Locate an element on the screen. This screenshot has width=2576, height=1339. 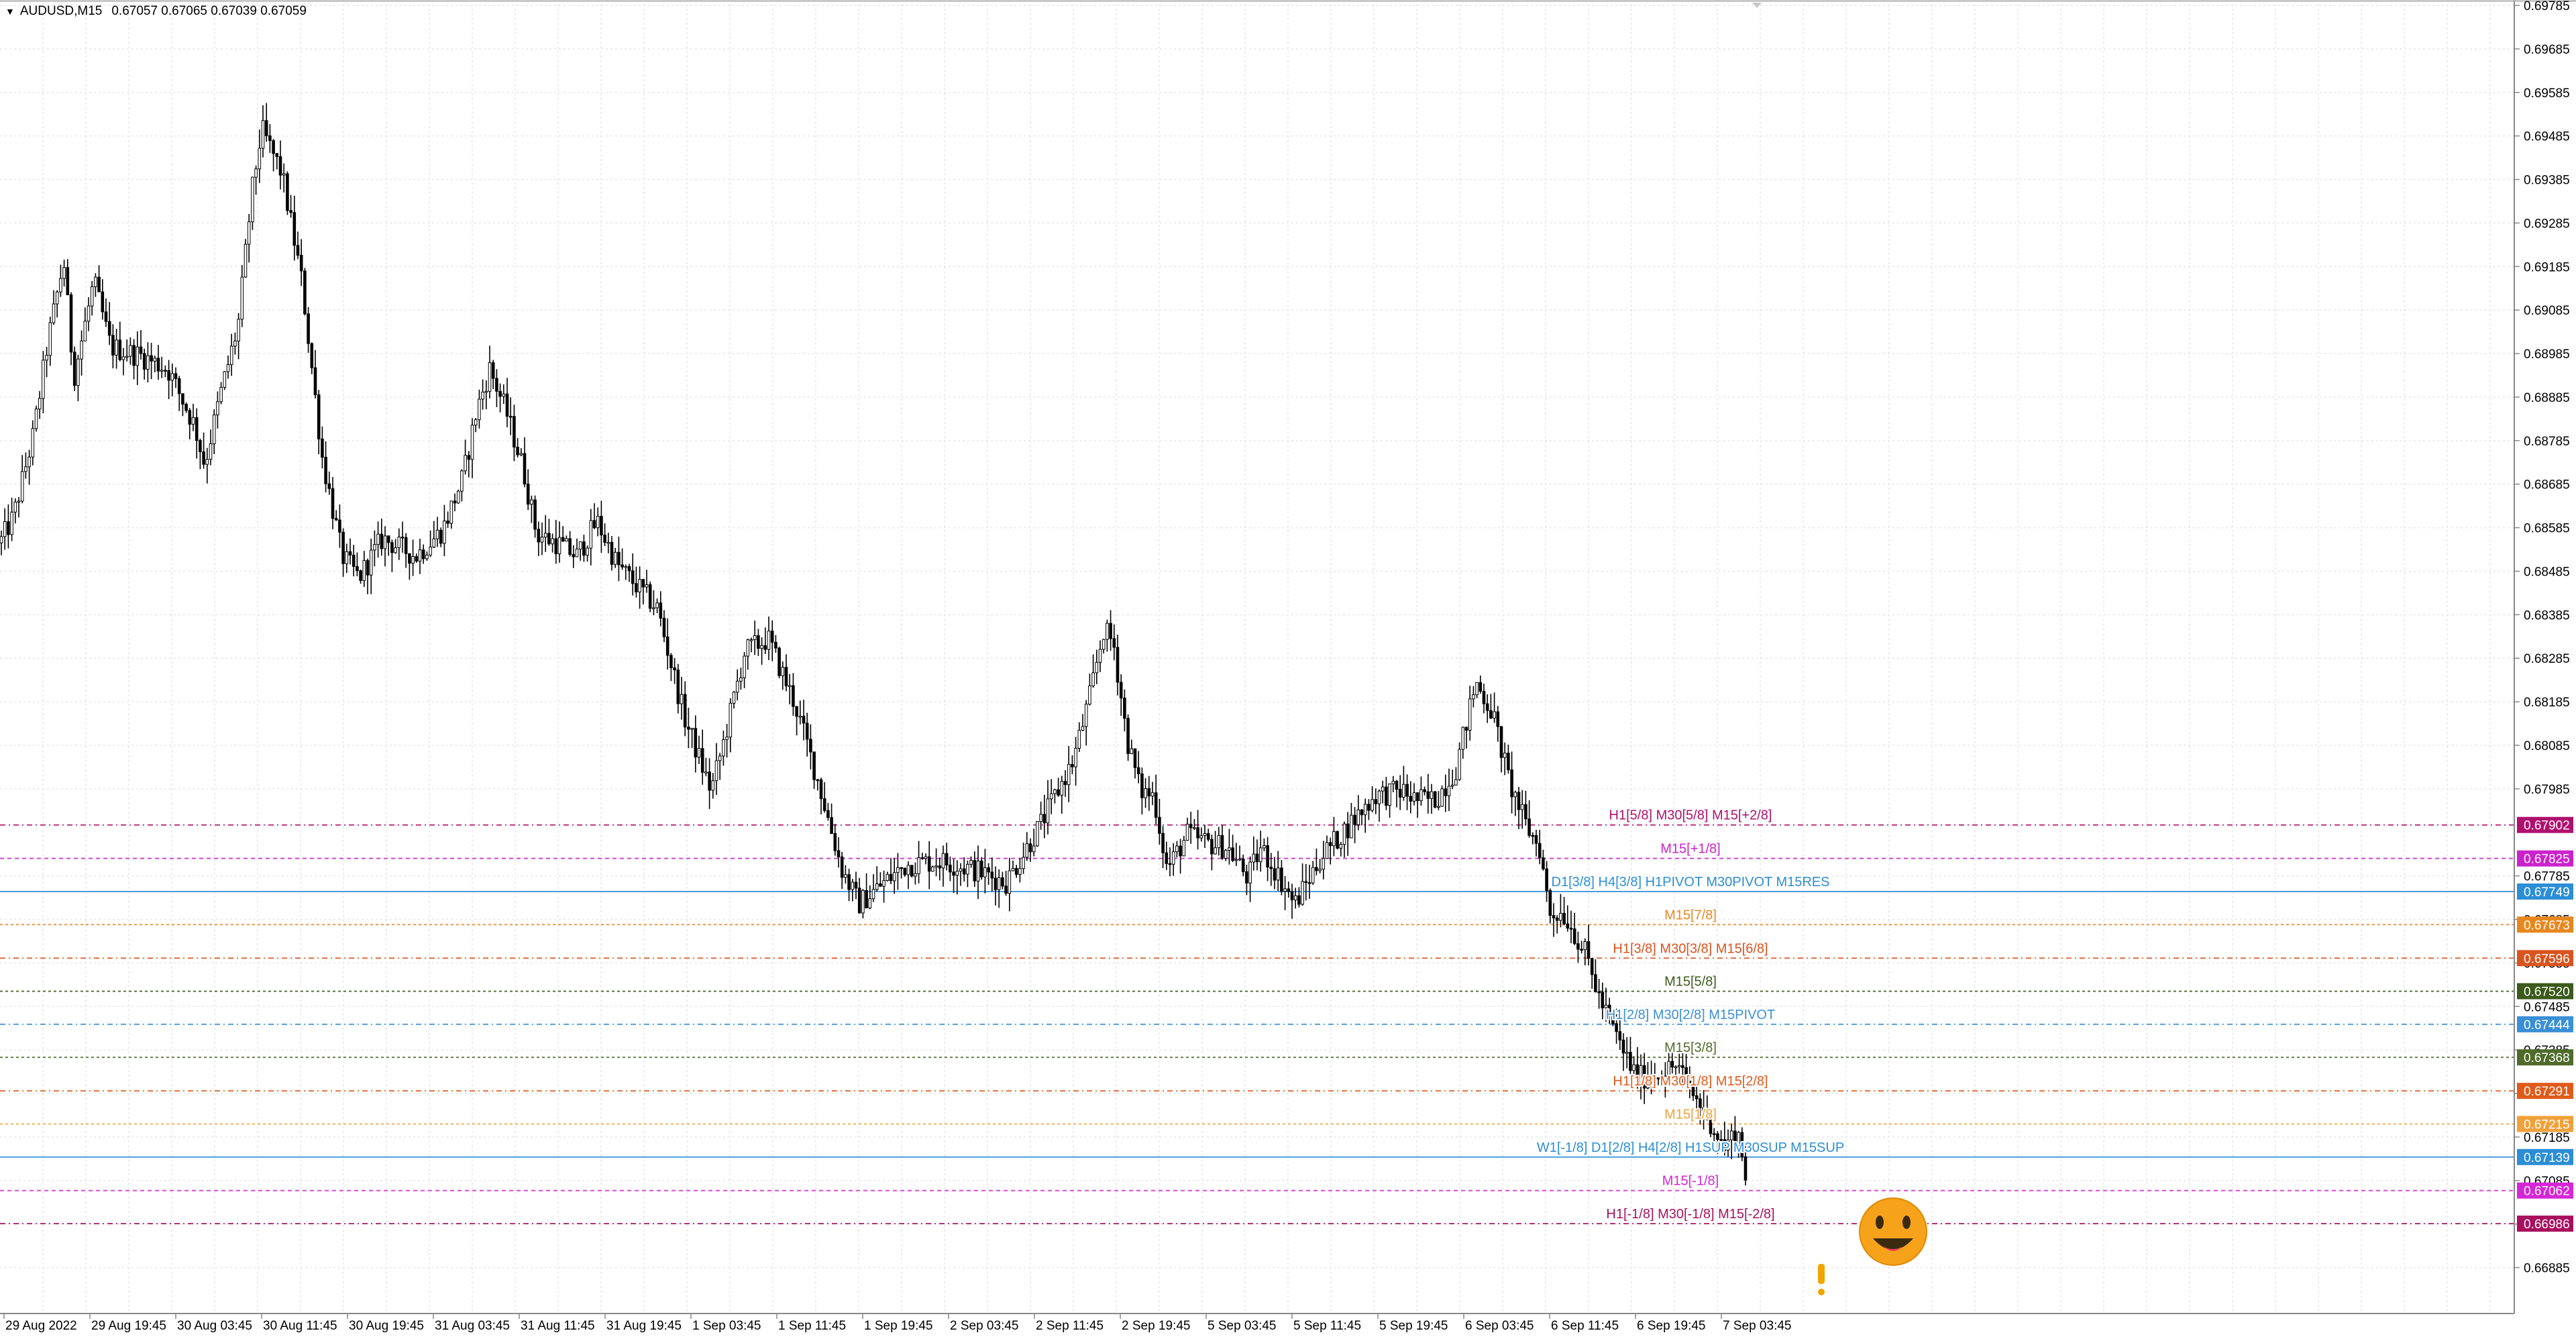
price-marker-label: 0.67749 is located at coordinates (2547, 893).